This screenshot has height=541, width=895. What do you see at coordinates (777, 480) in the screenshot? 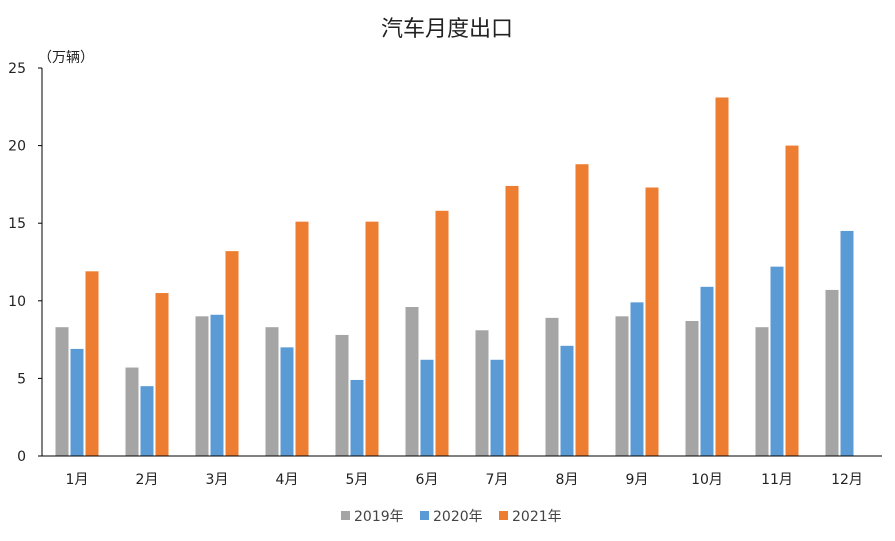
I see `x-tick-label: 11月` at bounding box center [777, 480].